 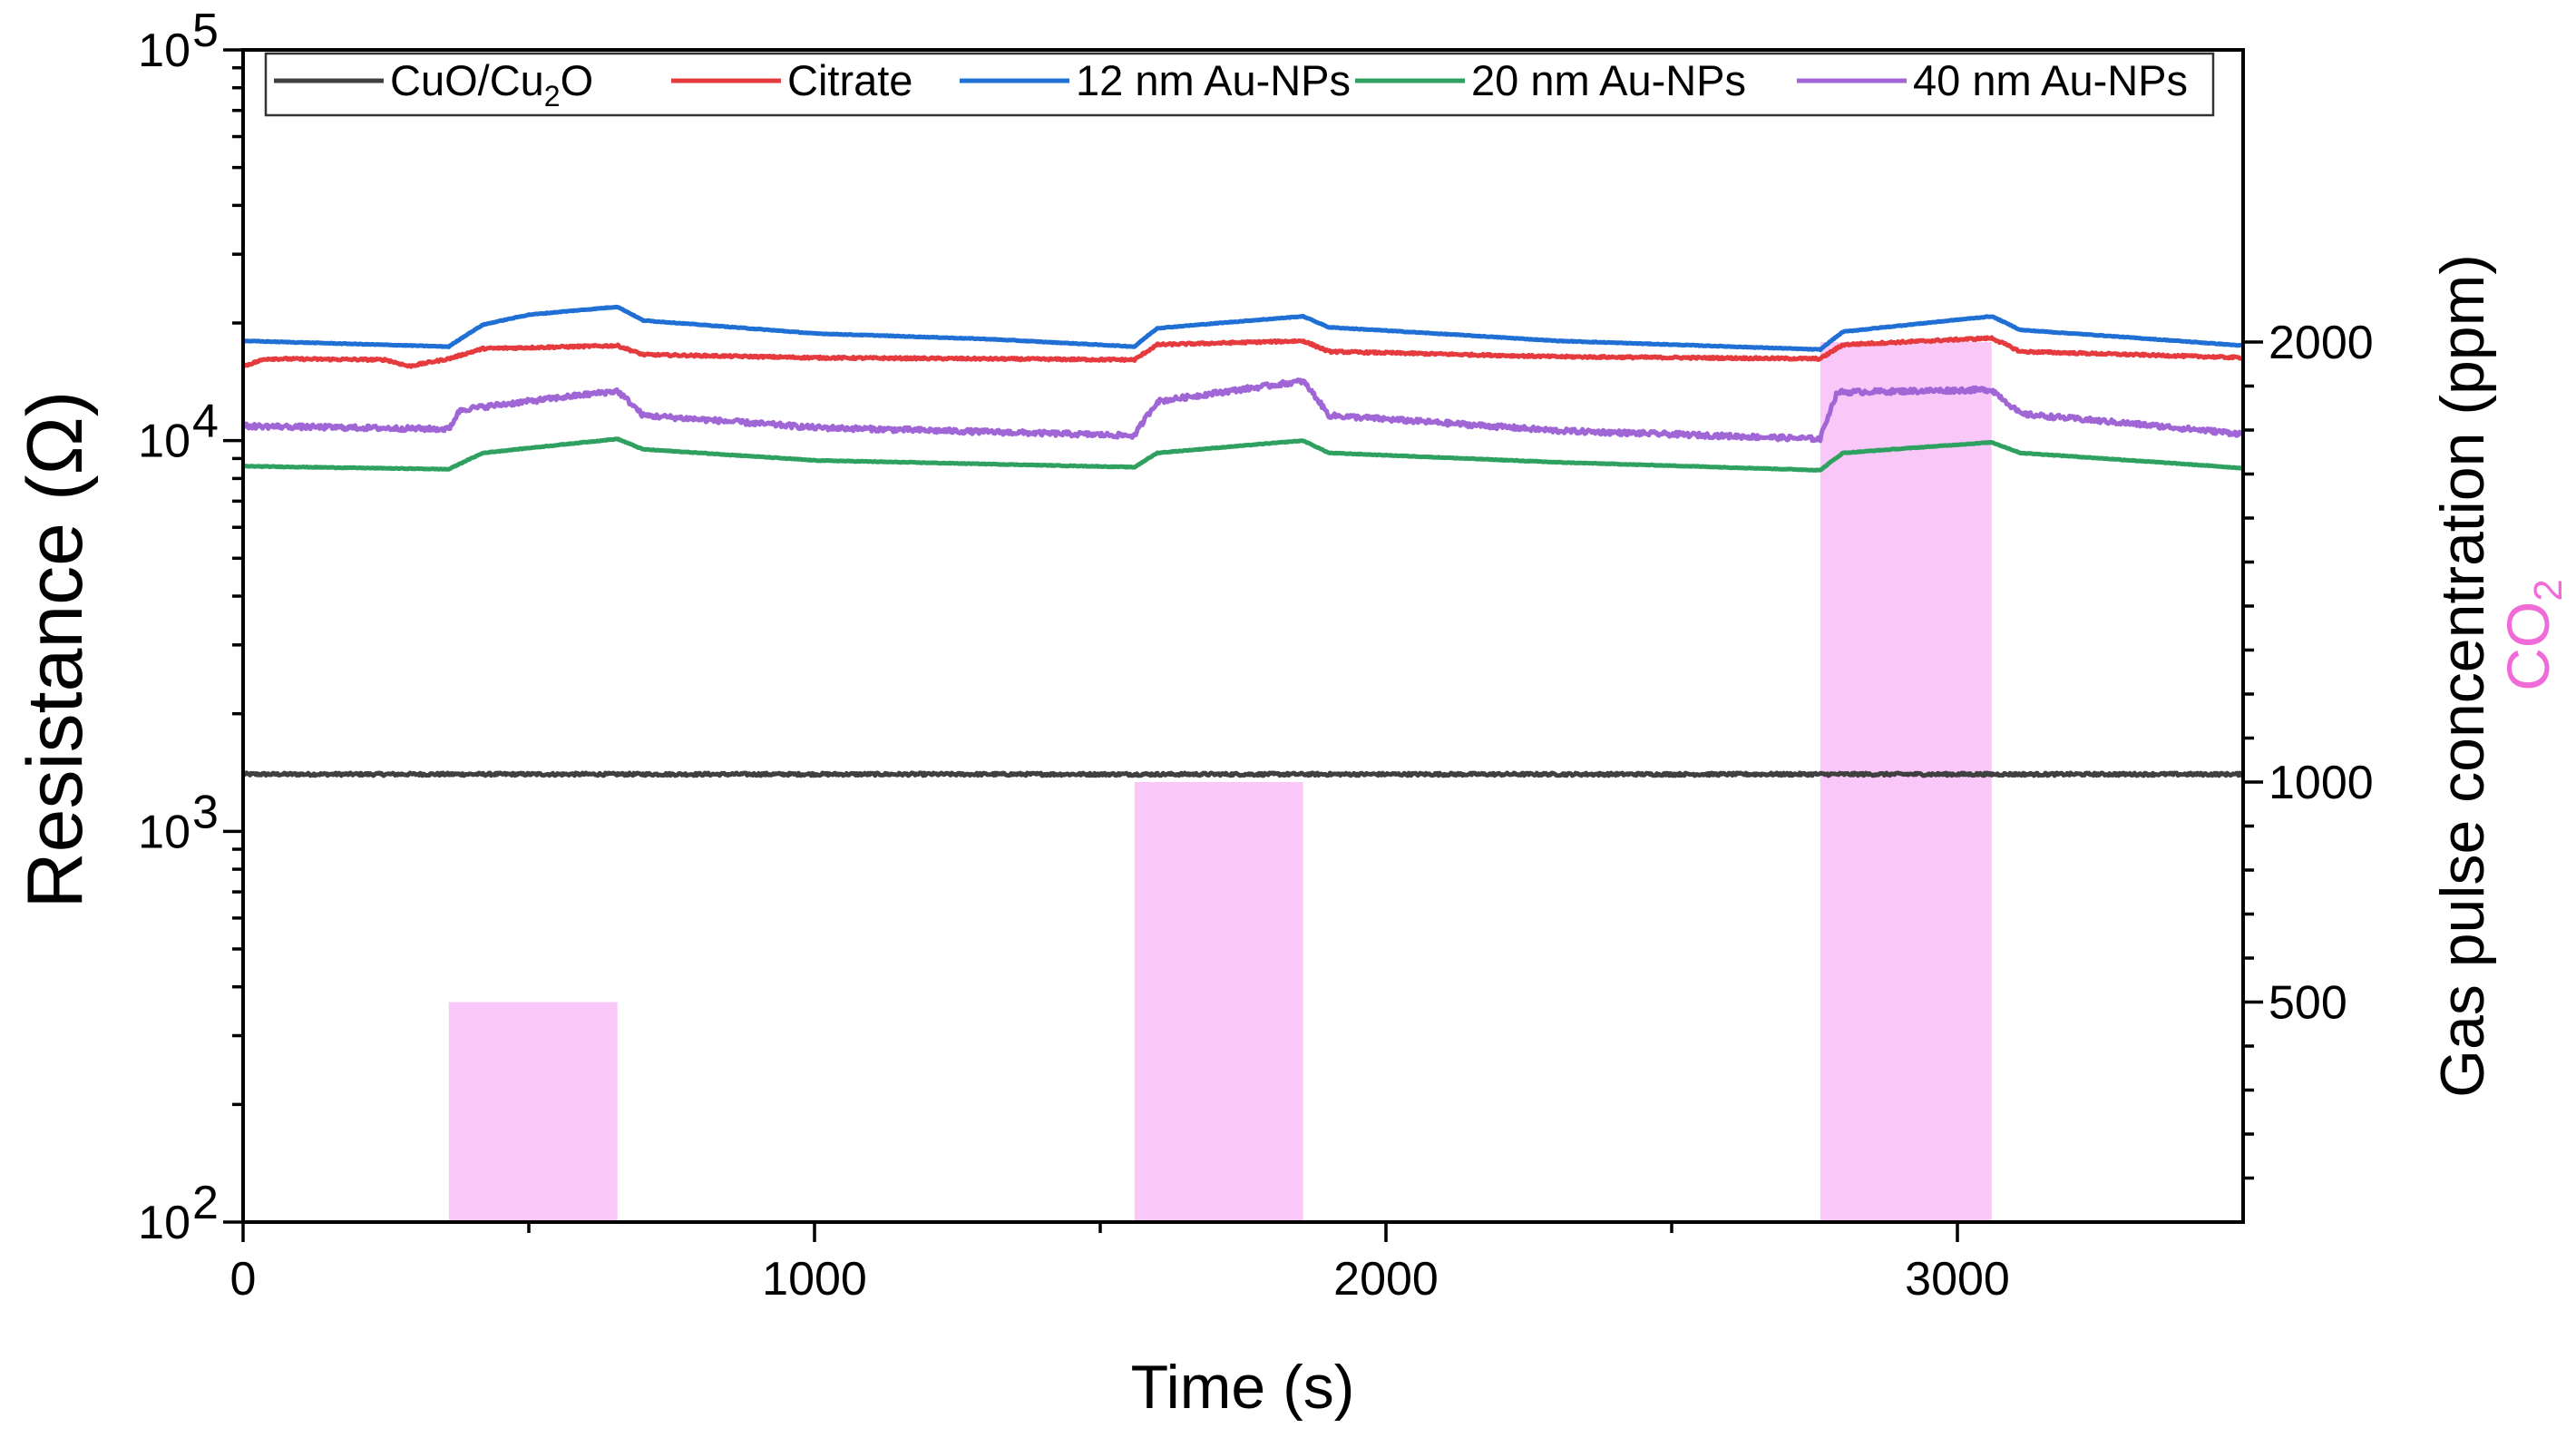 I want to click on y-axis-title: Resistance (Ω), so click(x=55, y=650).